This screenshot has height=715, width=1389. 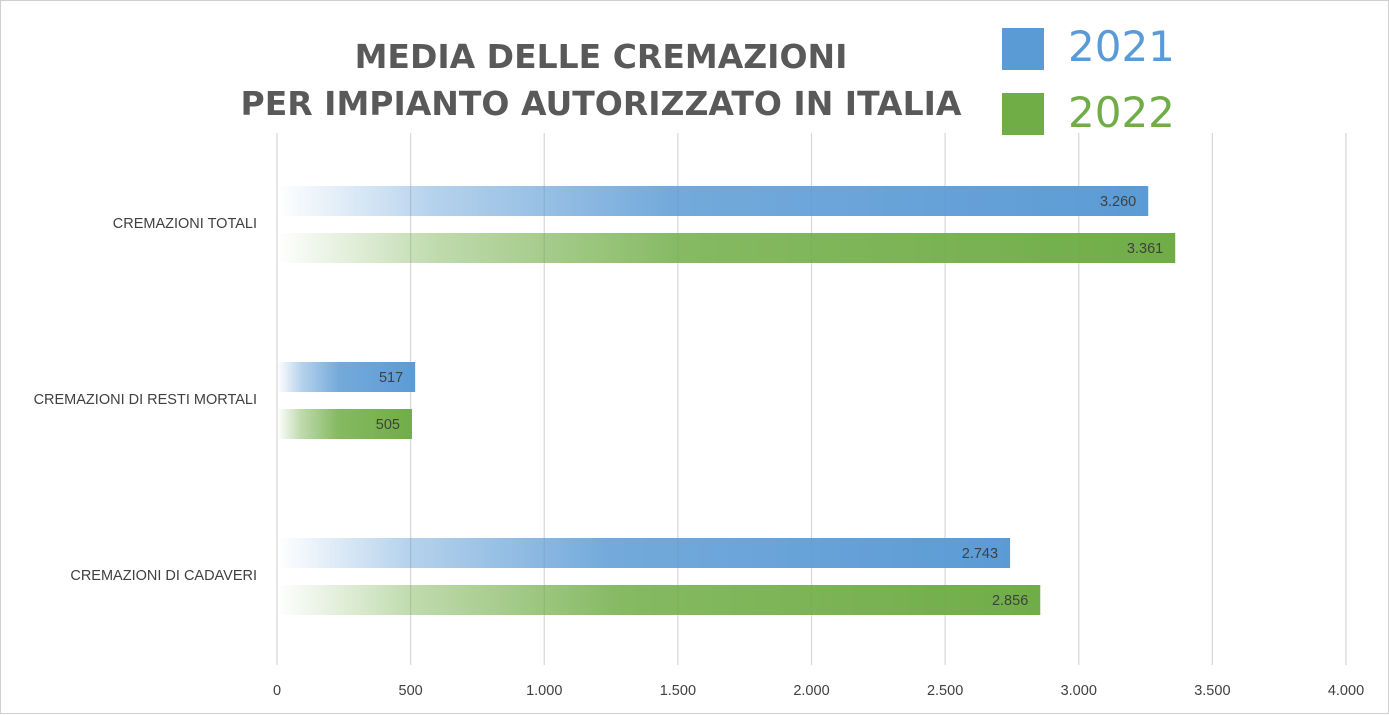 I want to click on x-tick-label-8: 4.000, so click(x=1346, y=691).